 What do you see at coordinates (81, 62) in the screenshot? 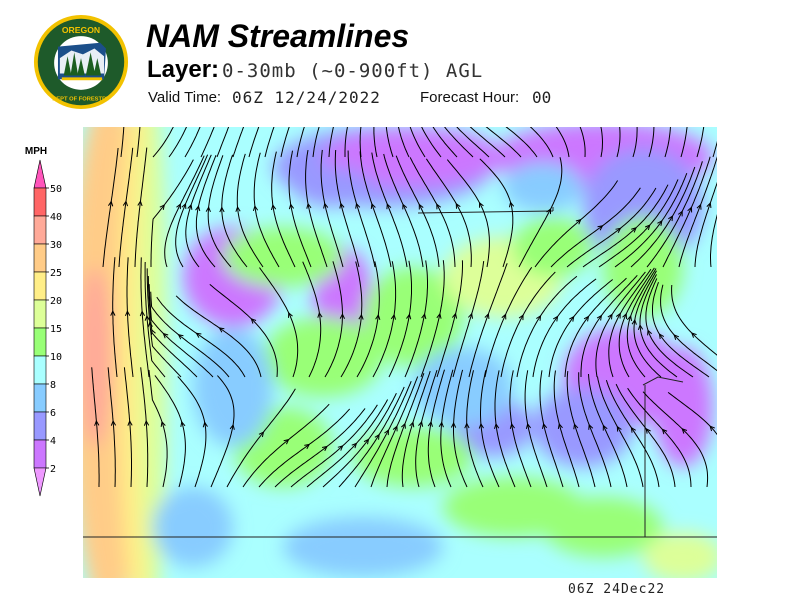
I see `oregon-department-of-forestry-logo: OREGON DEPT OF FORESTRY` at bounding box center [81, 62].